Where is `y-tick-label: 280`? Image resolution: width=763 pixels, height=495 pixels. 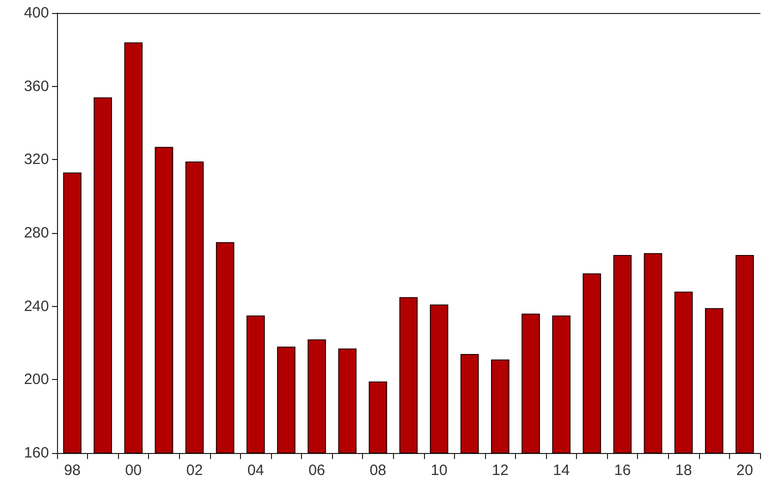 y-tick-label: 280 is located at coordinates (36, 233).